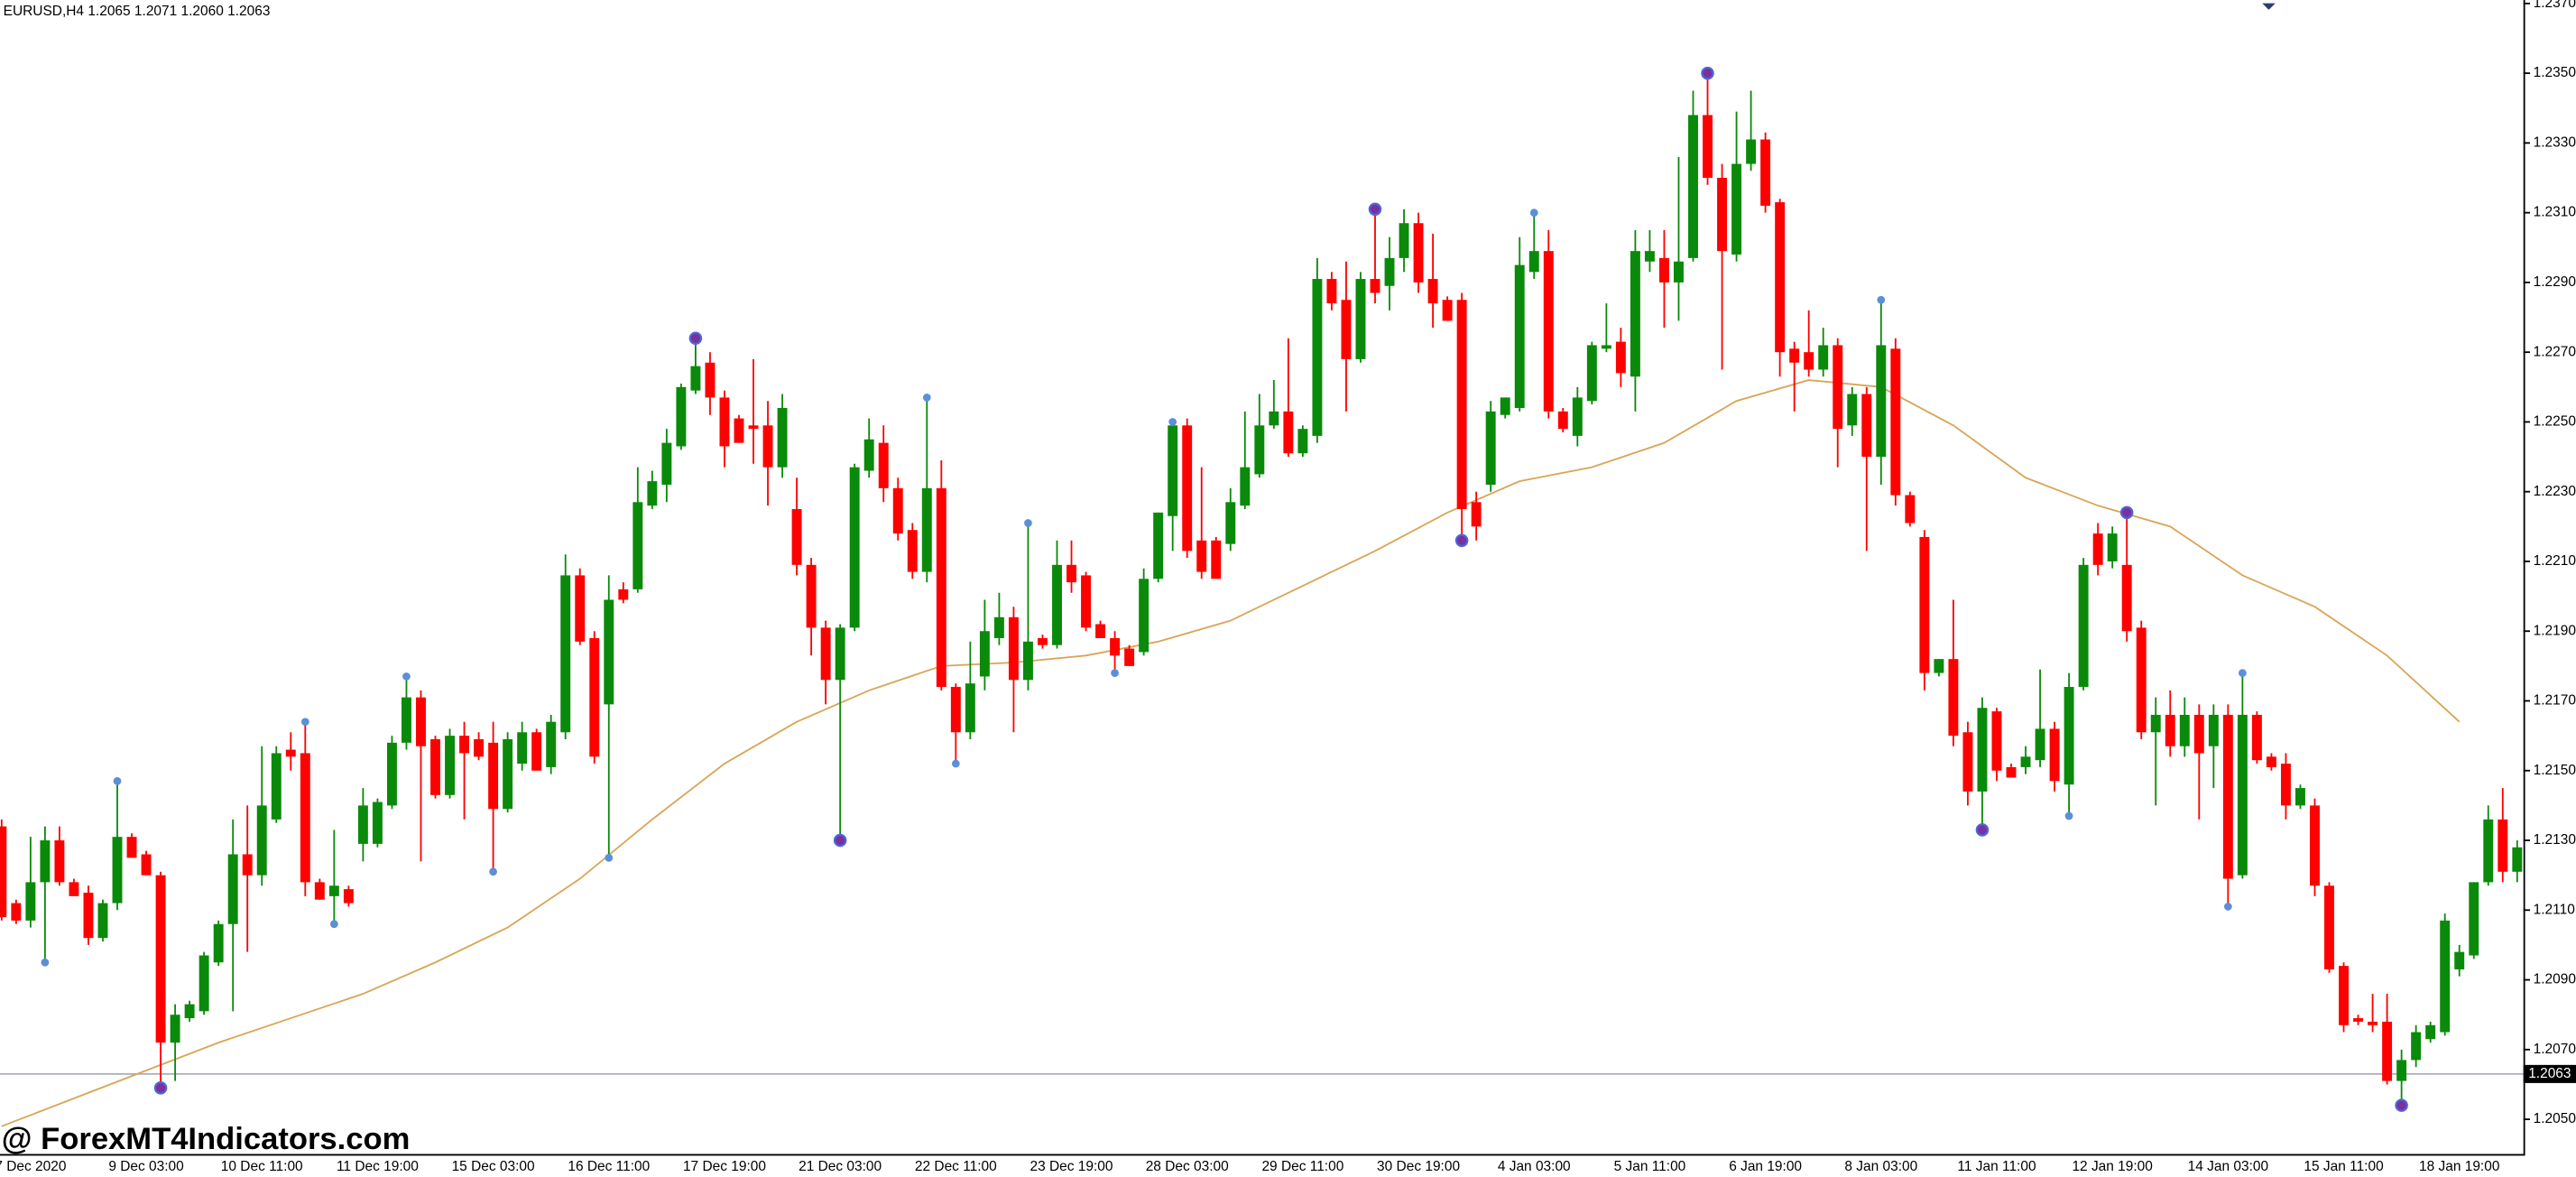 The width and height of the screenshot is (2576, 1177). I want to click on y-tick-label: 1.2290, so click(2555, 282).